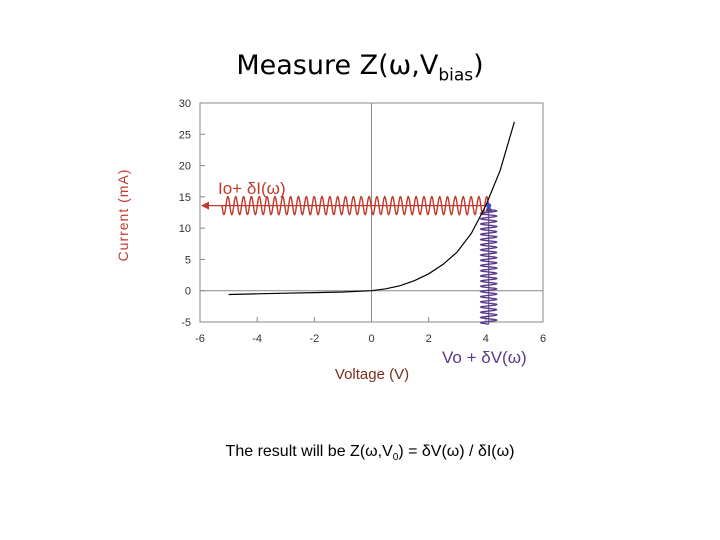 Image resolution: width=720 pixels, height=540 pixels. What do you see at coordinates (489, 206) in the screenshot?
I see `bias-point` at bounding box center [489, 206].